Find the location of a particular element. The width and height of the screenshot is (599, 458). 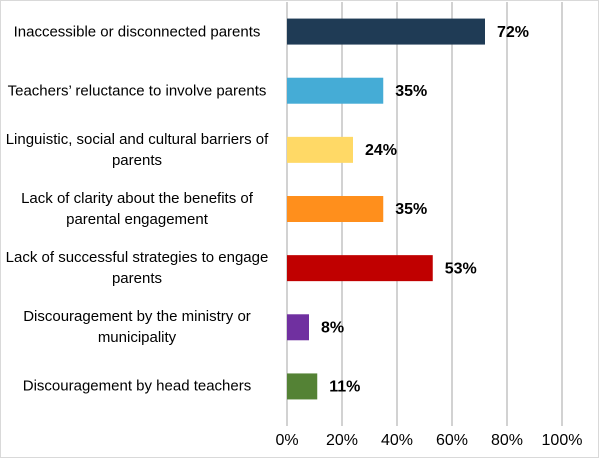

y-tick-label: Inaccessible or disconnected parents is located at coordinates (137, 32).